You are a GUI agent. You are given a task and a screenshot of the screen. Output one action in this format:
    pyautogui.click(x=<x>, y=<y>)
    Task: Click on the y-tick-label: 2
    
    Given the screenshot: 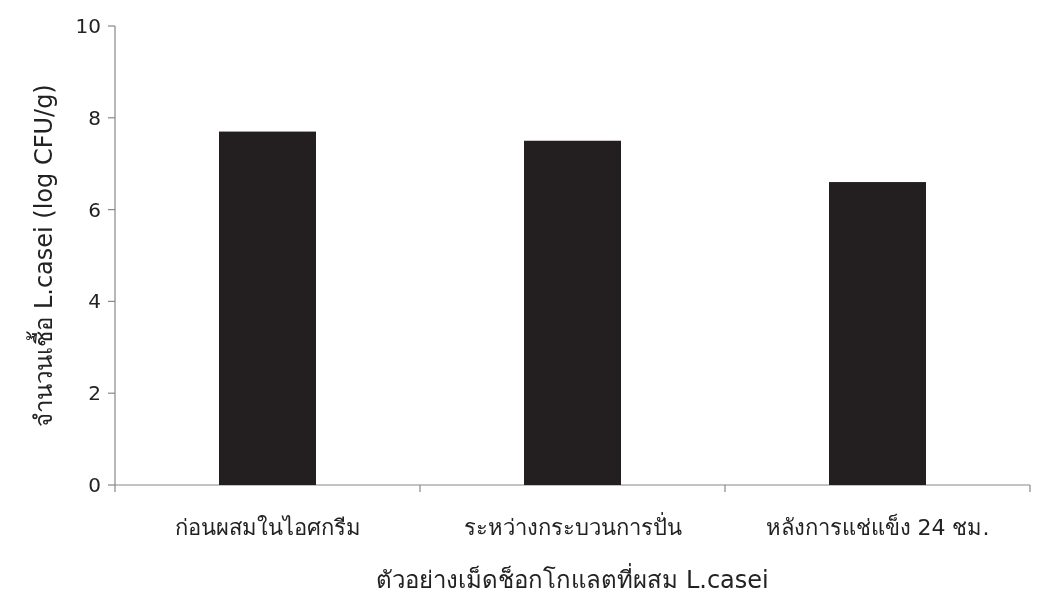 What is the action you would take?
    pyautogui.click(x=94, y=393)
    